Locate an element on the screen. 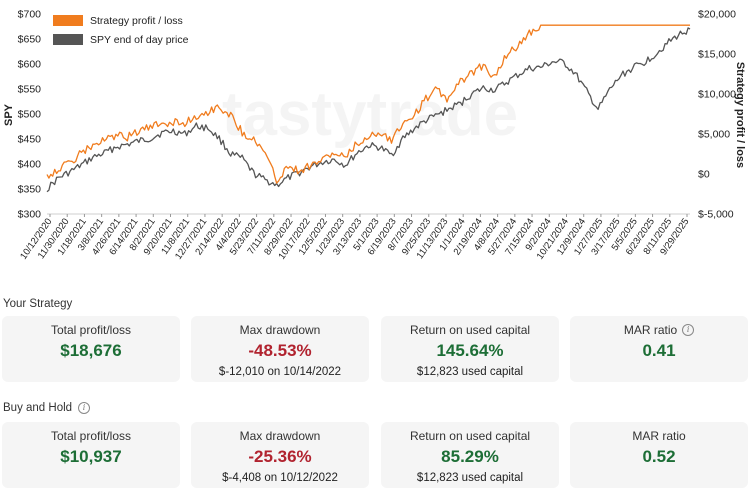 The width and height of the screenshot is (750, 490). bh-mar-card: MAR ratio 0.52 is located at coordinates (659, 455).